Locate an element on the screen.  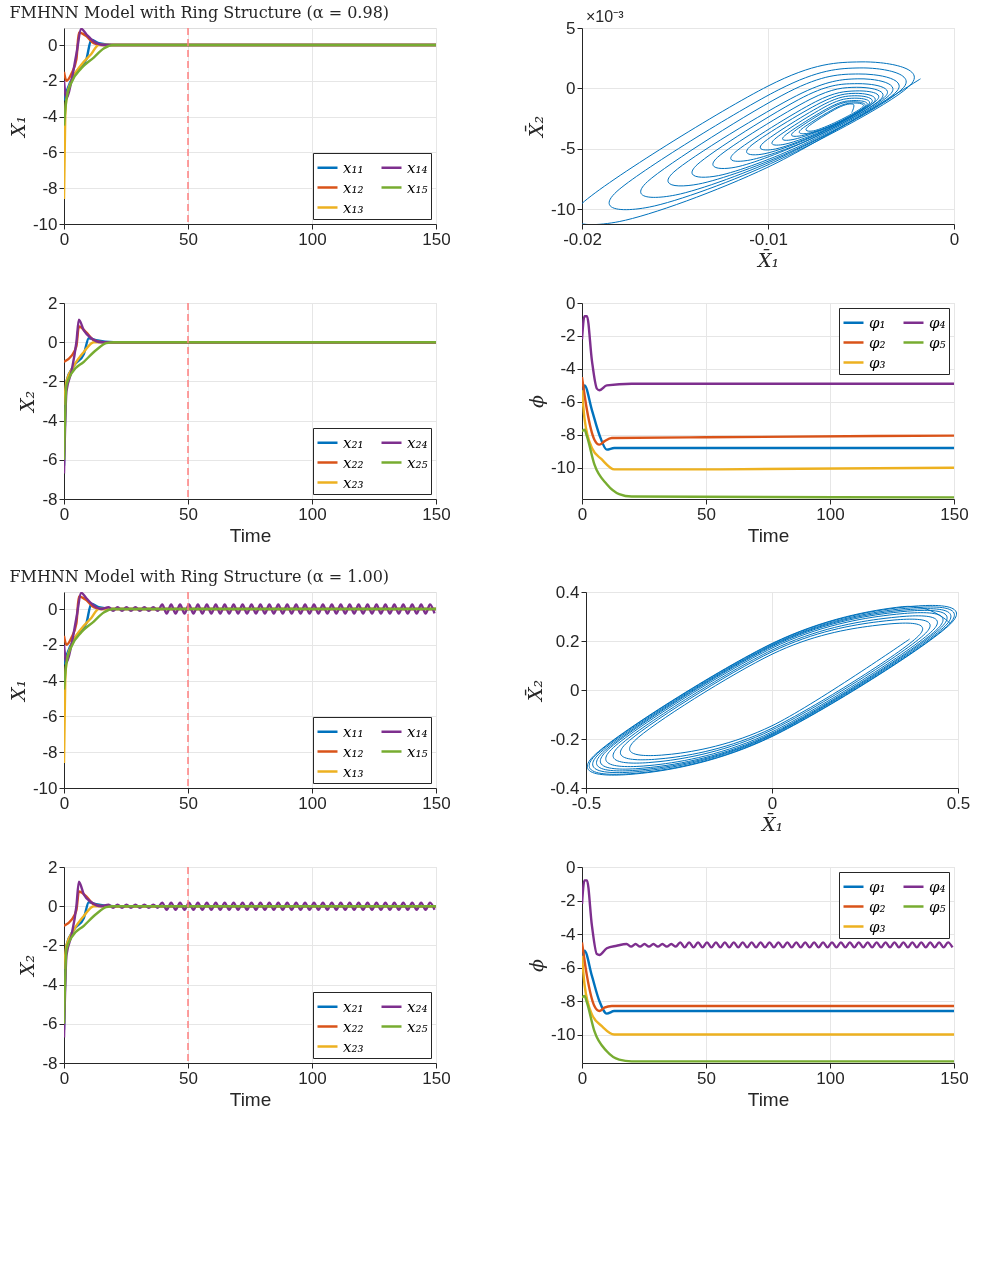
legend-label: φ₃ is located at coordinates (877, 926).